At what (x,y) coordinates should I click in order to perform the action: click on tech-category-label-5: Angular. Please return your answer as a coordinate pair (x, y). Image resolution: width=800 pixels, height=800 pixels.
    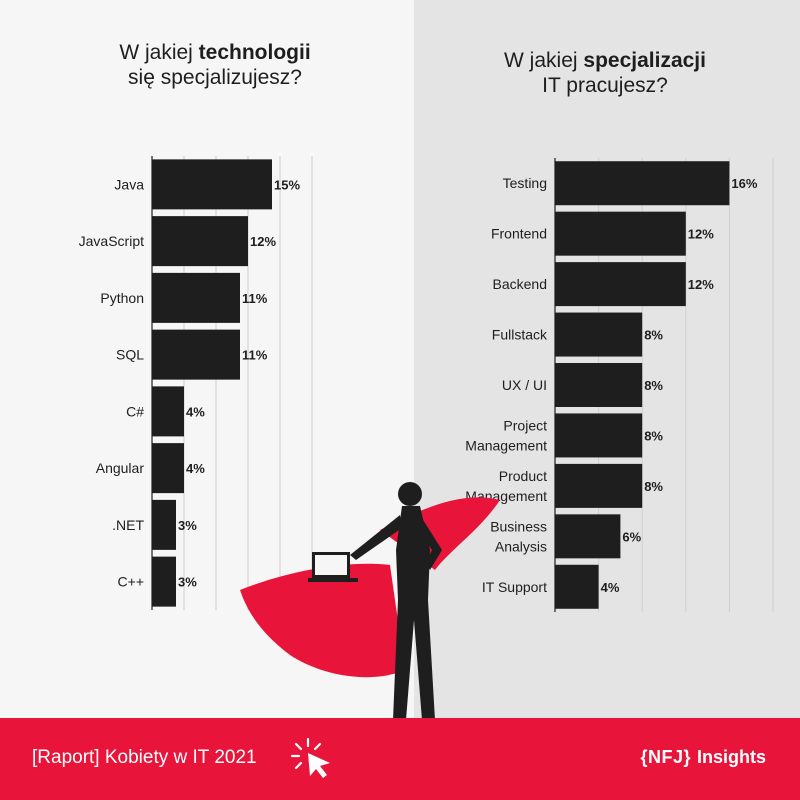
    Looking at the image, I should click on (120, 468).